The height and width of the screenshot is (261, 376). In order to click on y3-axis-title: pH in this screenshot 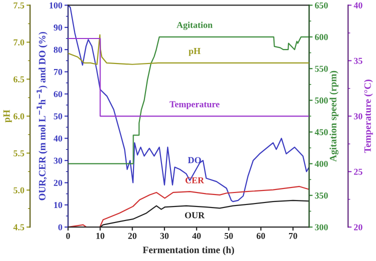, I will do `click(7, 116)`.